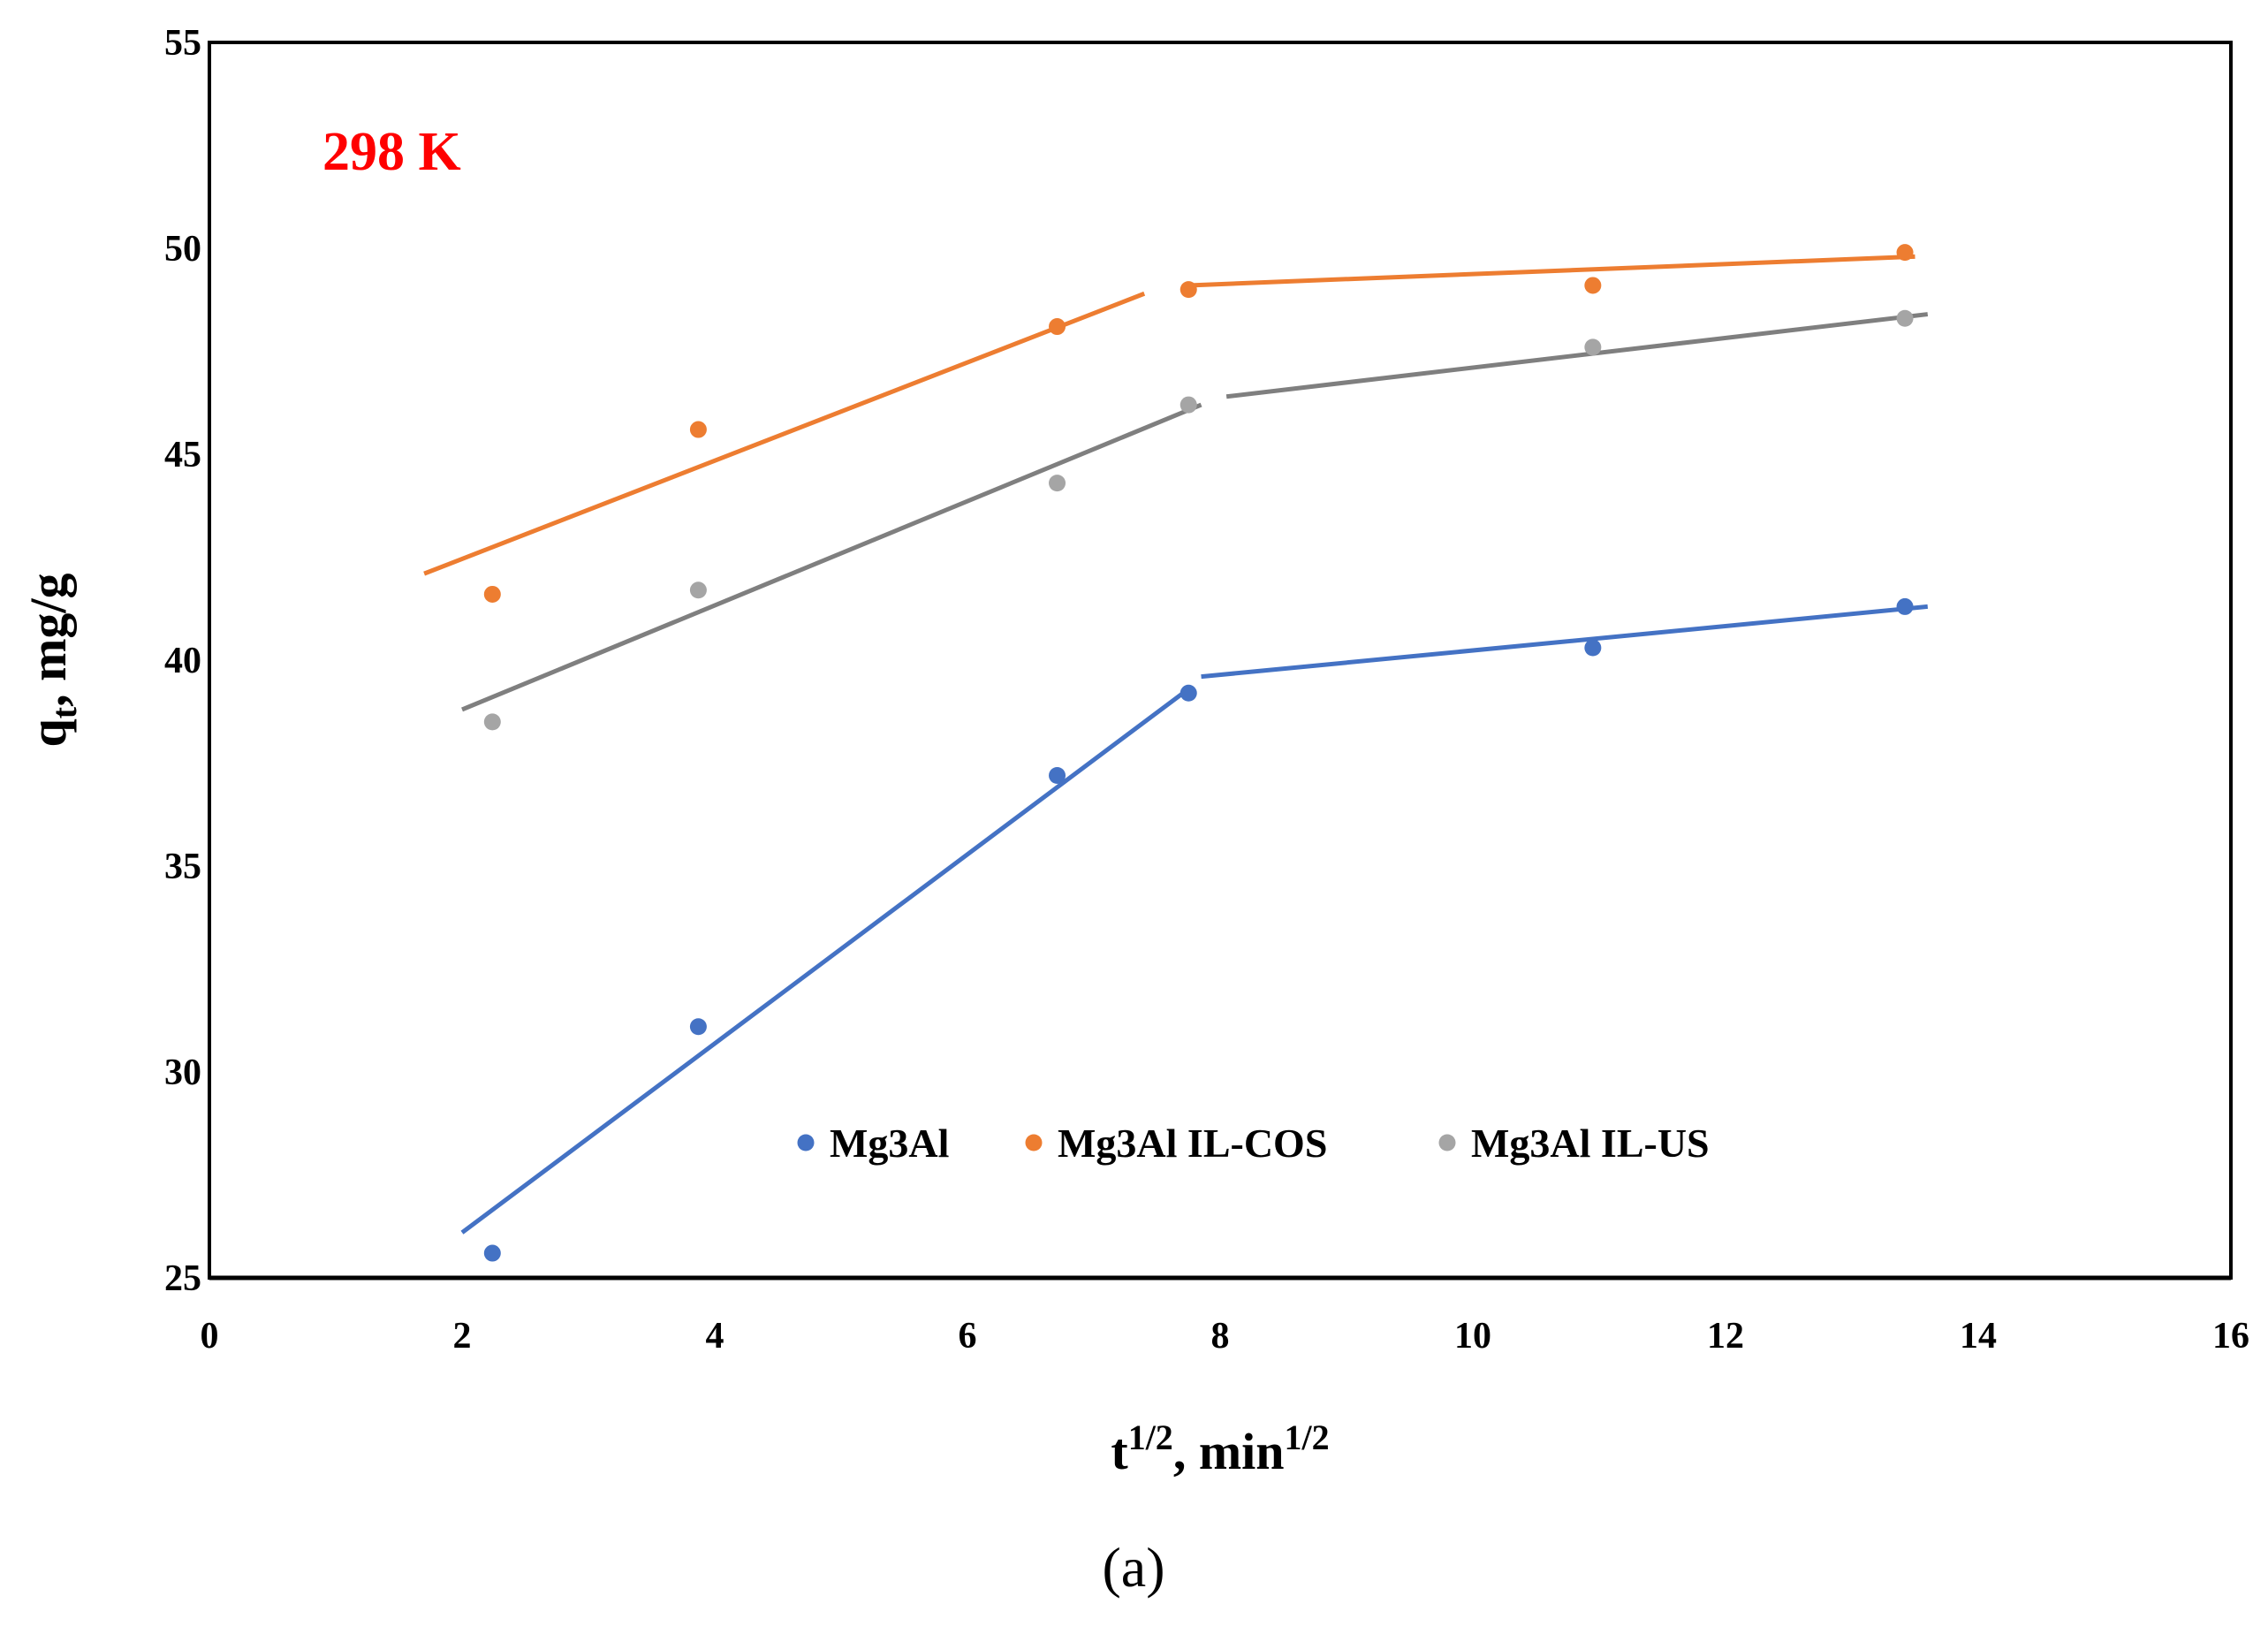 The image size is (2268, 1634). What do you see at coordinates (391, 152) in the screenshot?
I see `temperature-annotation: 298 K` at bounding box center [391, 152].